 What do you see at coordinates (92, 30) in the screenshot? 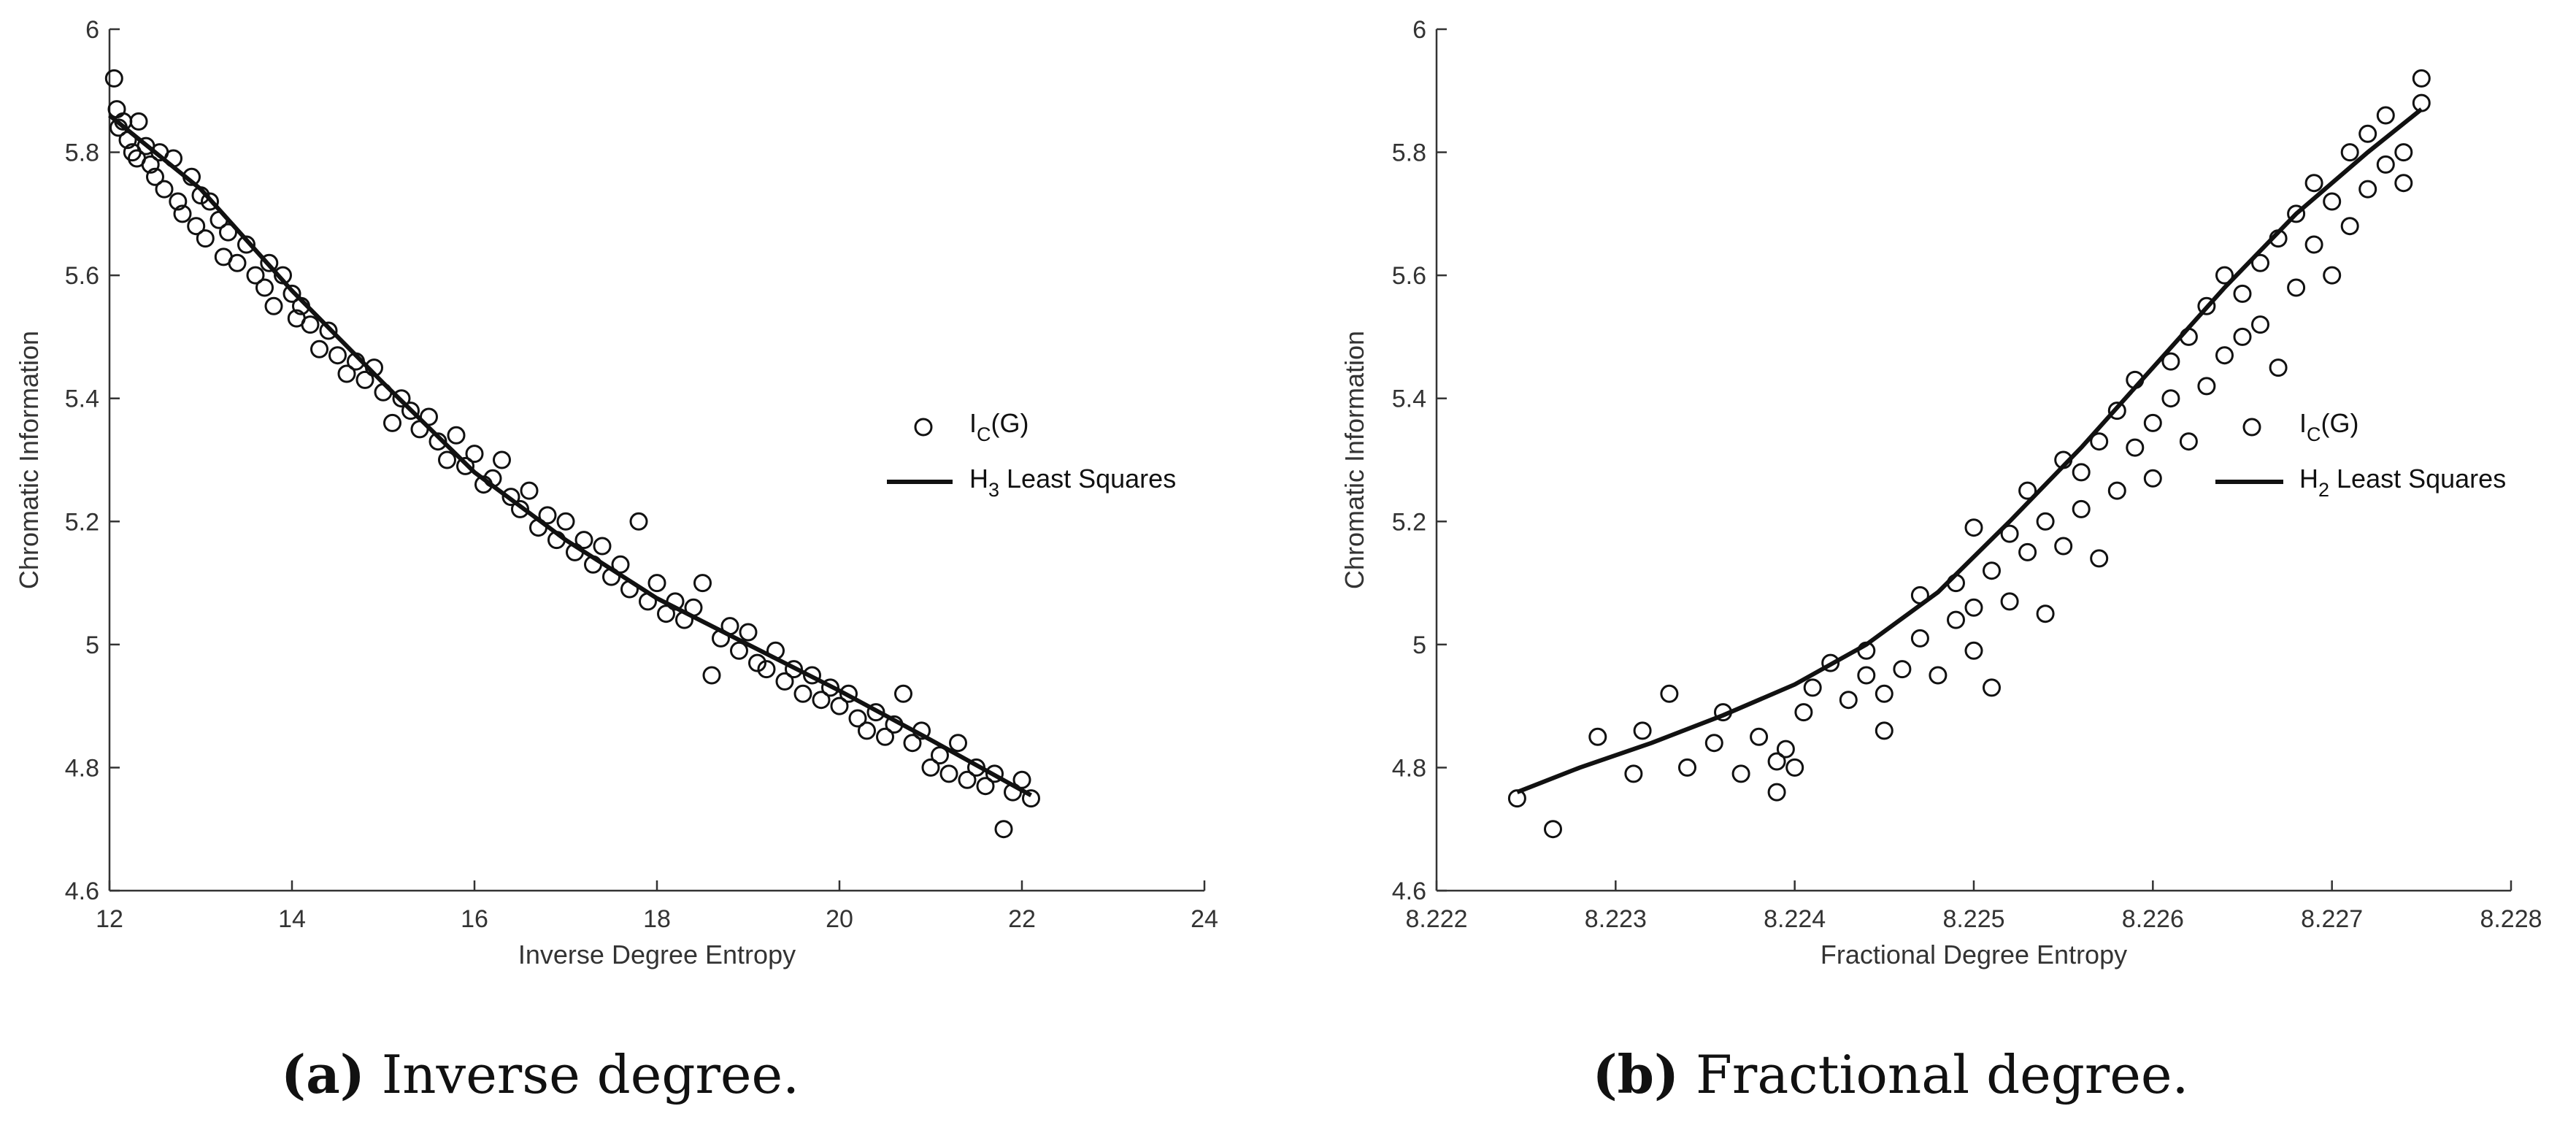
I see `y-tick-label: 6` at bounding box center [92, 30].